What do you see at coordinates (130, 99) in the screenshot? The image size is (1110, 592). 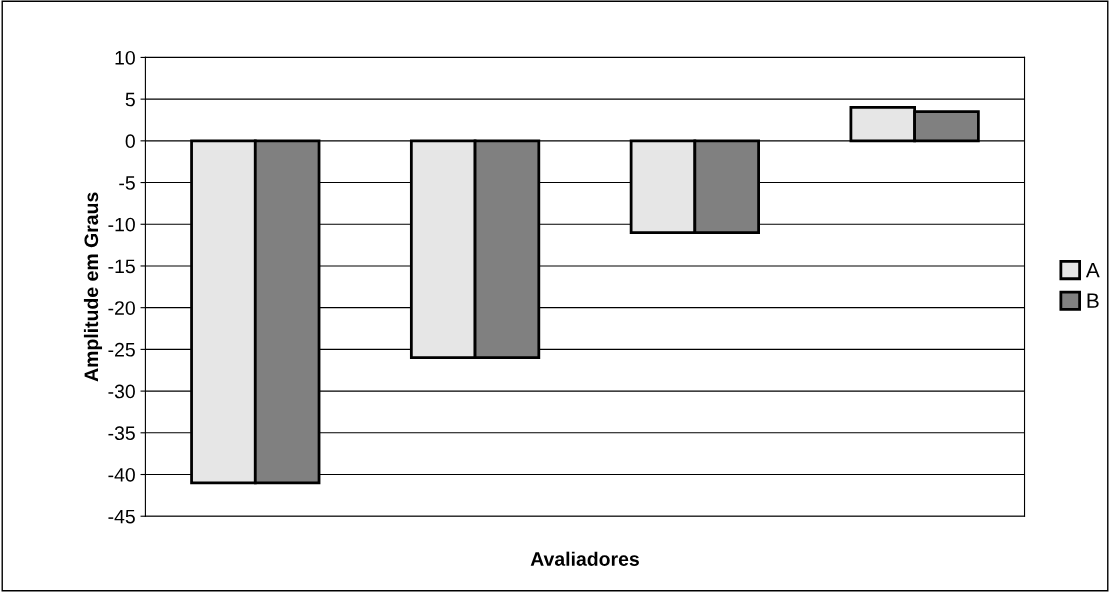 I see `y-tick-label: 5` at bounding box center [130, 99].